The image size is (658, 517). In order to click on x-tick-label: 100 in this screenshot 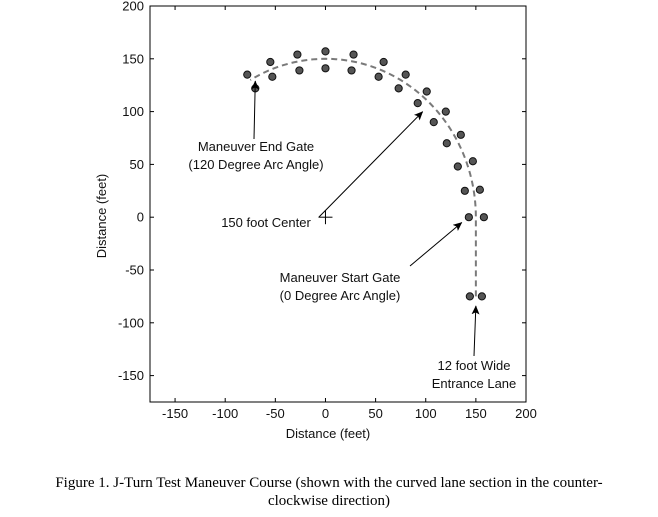, I will do `click(426, 413)`.